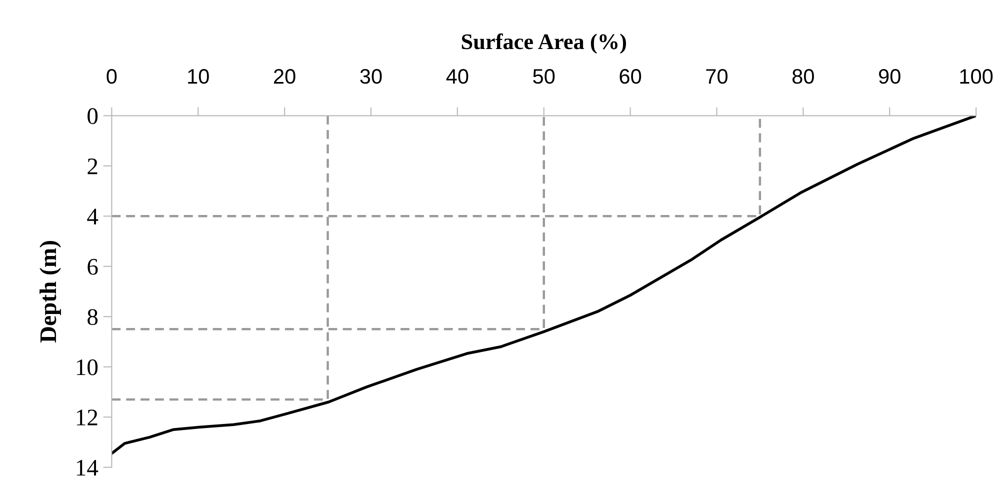  Describe the element at coordinates (544, 43) in the screenshot. I see `x-axis-title: Surface Area (%)` at that location.